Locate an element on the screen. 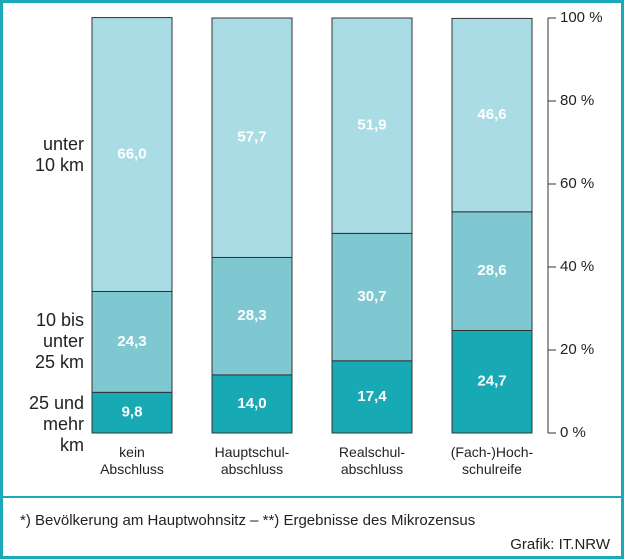  y-tick-label: 80 % is located at coordinates (577, 100).